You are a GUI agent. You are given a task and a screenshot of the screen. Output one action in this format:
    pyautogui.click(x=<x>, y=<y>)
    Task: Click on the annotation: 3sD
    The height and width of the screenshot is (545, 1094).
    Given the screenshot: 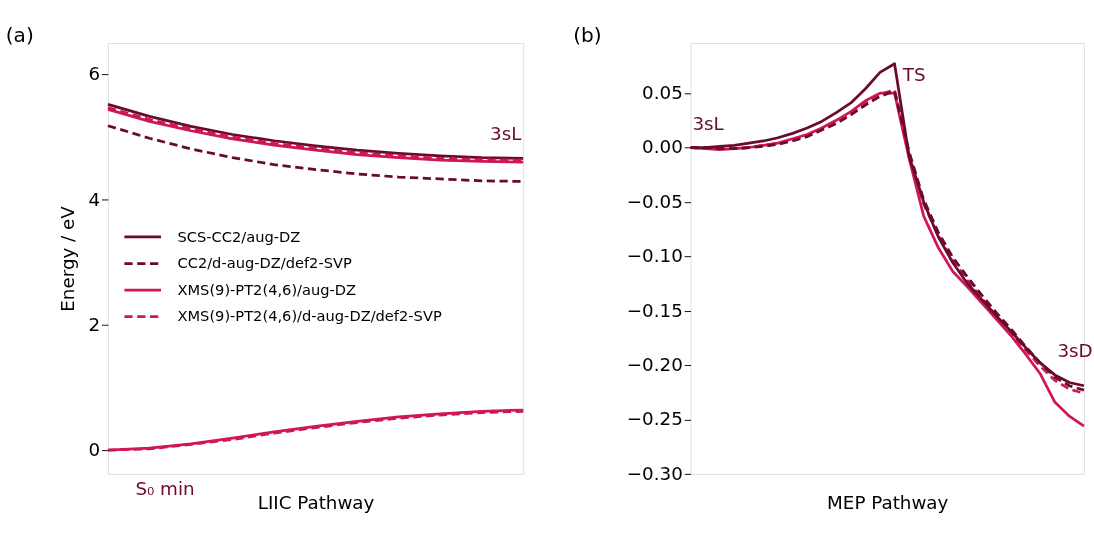 What is the action you would take?
    pyautogui.click(x=1075, y=350)
    